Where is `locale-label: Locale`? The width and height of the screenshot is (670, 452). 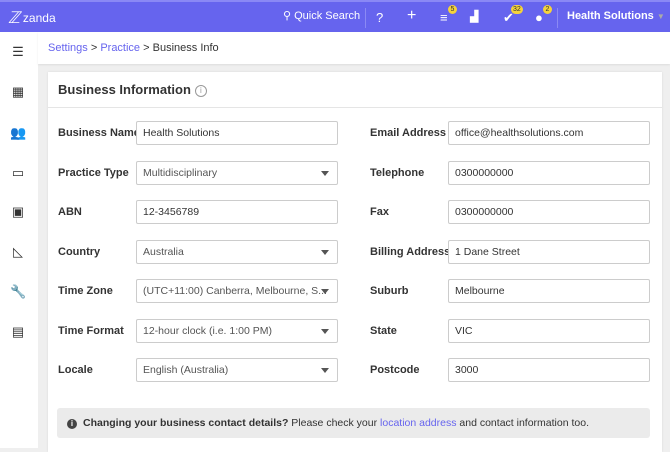
locale-label: Locale is located at coordinates (75, 370).